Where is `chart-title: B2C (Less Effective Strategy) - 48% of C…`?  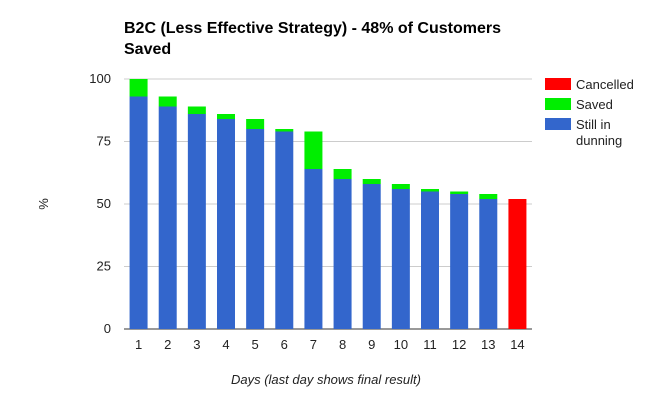 chart-title: B2C (Less Effective Strategy) - 48% of C… is located at coordinates (312, 39).